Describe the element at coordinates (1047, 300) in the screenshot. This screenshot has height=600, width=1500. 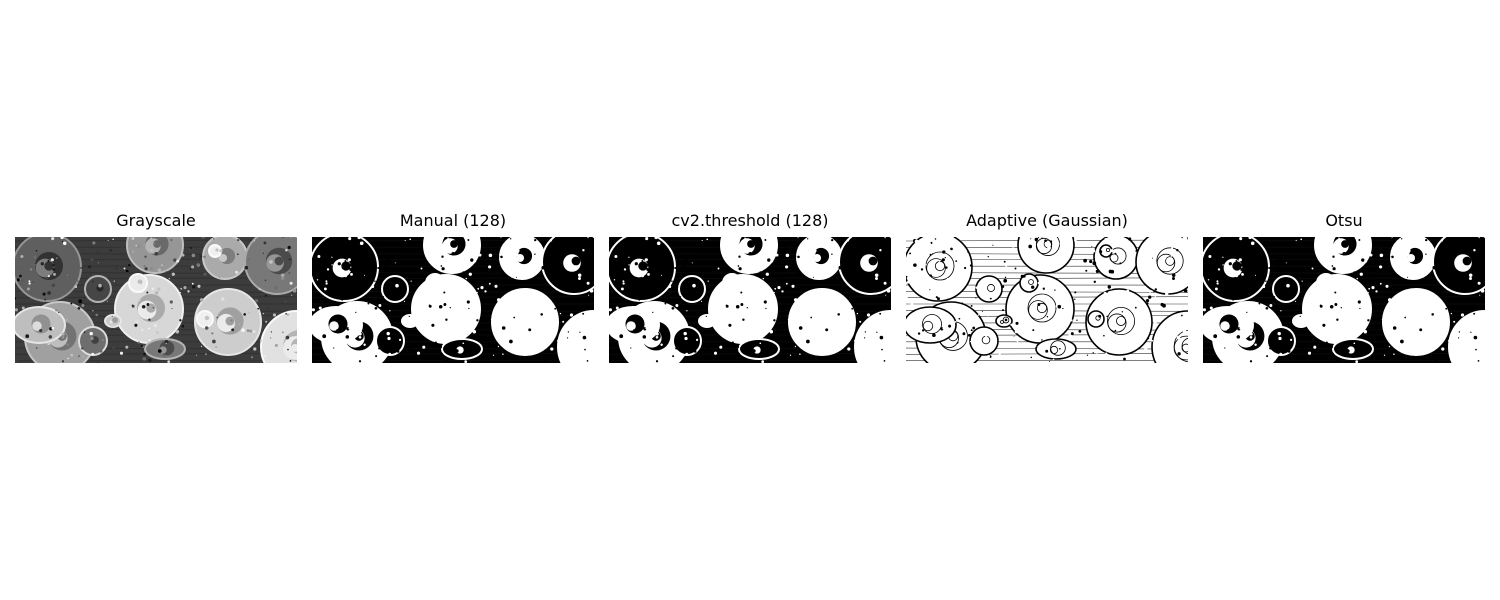
I see `scene-drawing` at that location.